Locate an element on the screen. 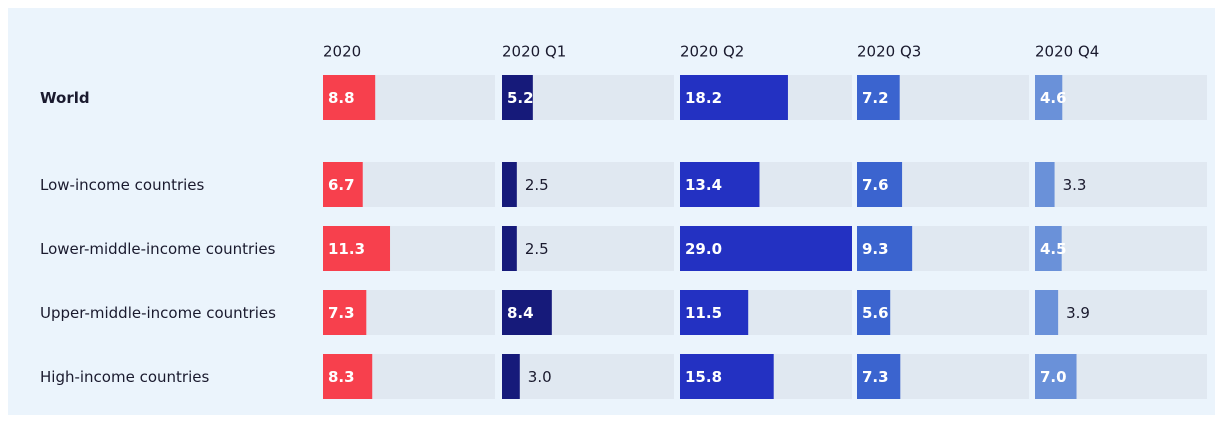  value-label: 3.3 is located at coordinates (1075, 185).